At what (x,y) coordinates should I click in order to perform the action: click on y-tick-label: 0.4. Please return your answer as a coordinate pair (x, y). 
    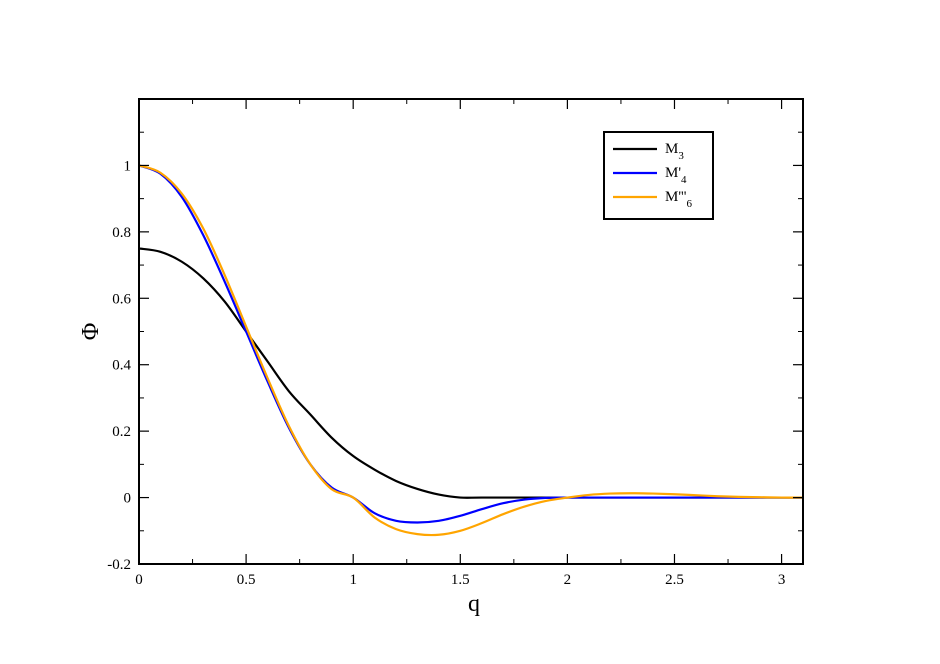
    Looking at the image, I should click on (121, 366).